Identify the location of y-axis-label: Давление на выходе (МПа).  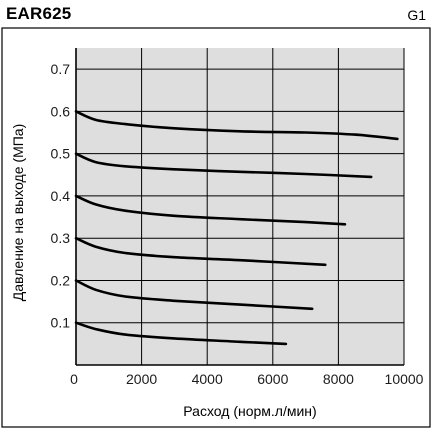
(18, 212).